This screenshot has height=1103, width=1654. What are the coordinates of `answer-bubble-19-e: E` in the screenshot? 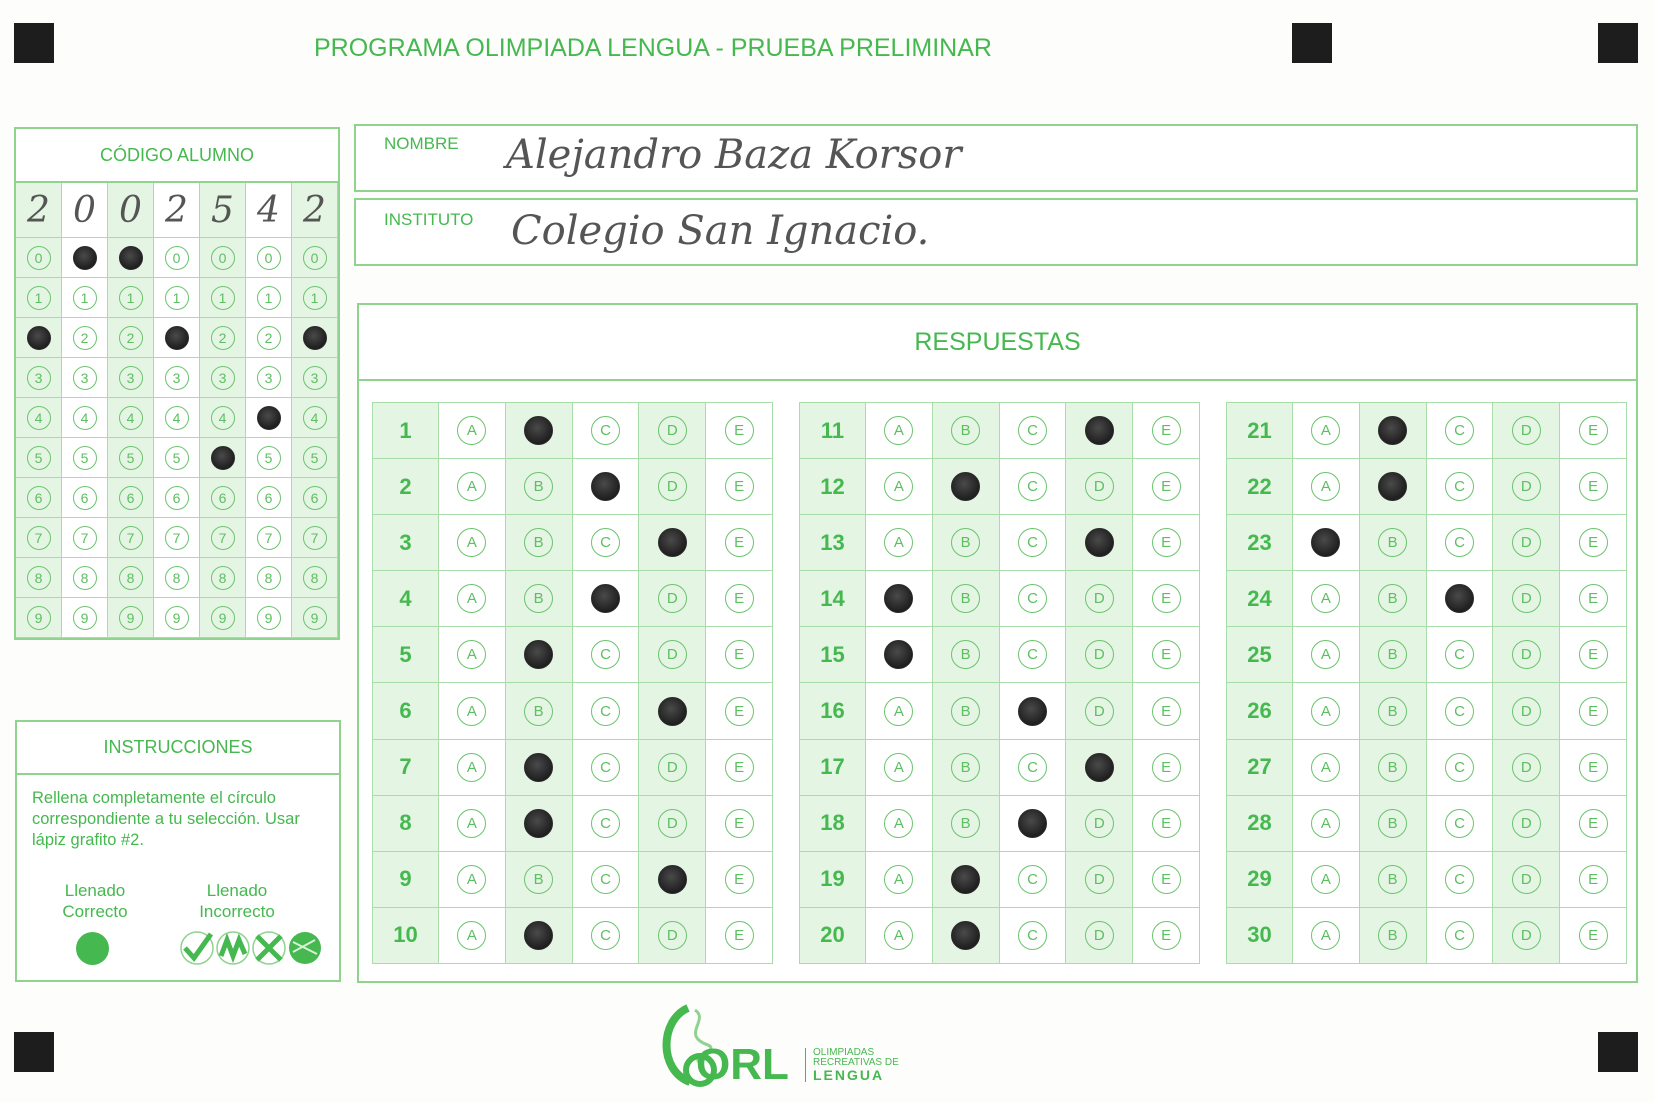 It's located at (1166, 879).